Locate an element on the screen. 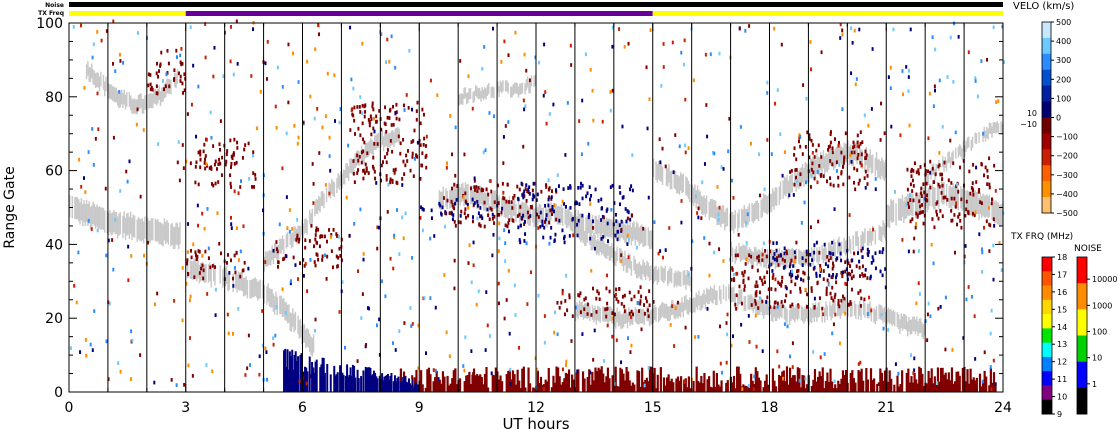  velo-color-swatch is located at coordinates (1046, 205).